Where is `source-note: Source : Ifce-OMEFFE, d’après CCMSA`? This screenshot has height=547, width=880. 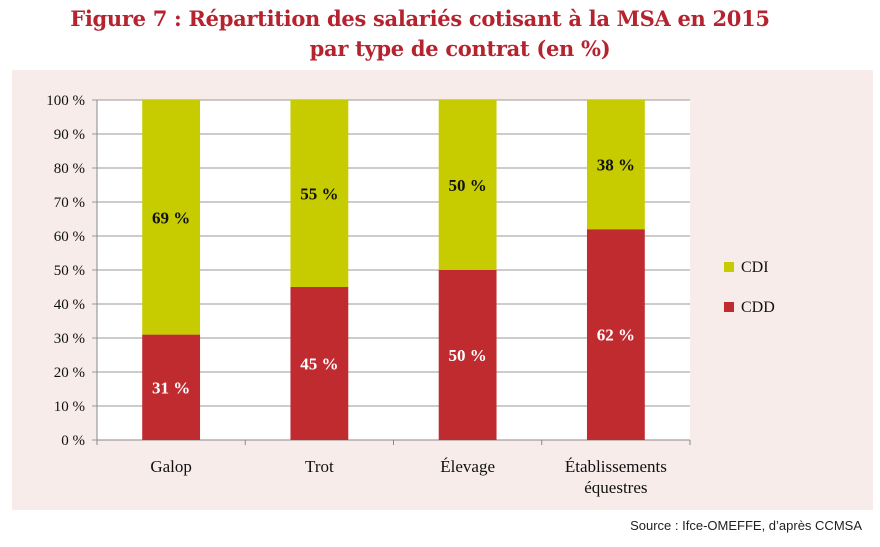
source-note: Source : Ifce-OMEFFE, d’après CCMSA is located at coordinates (746, 525).